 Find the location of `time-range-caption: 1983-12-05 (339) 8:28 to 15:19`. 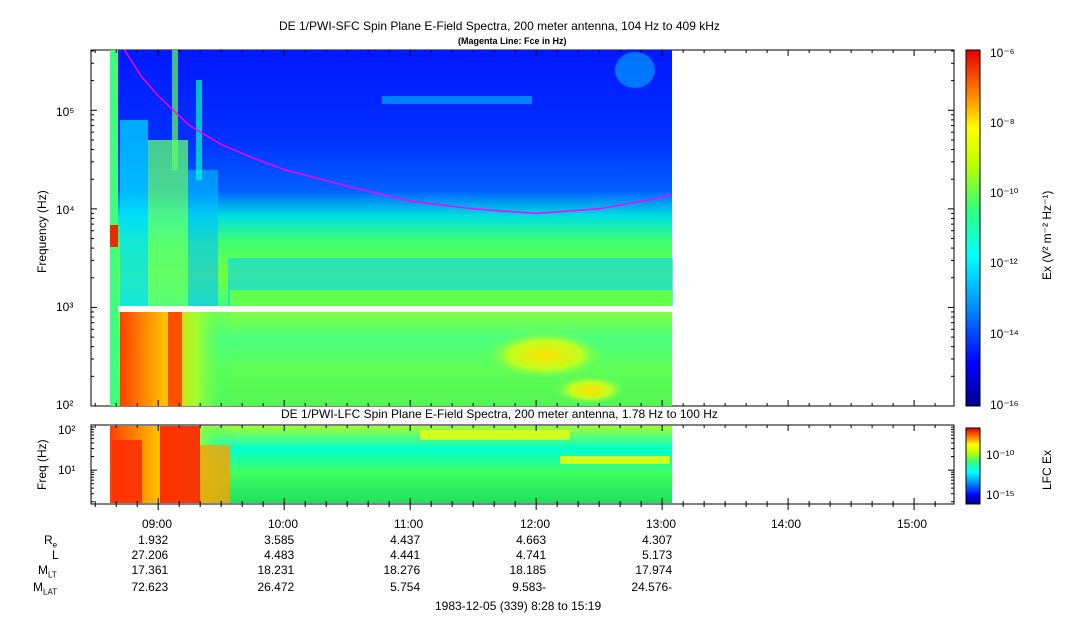

time-range-caption: 1983-12-05 (339) 8:28 to 15:19 is located at coordinates (518, 606).